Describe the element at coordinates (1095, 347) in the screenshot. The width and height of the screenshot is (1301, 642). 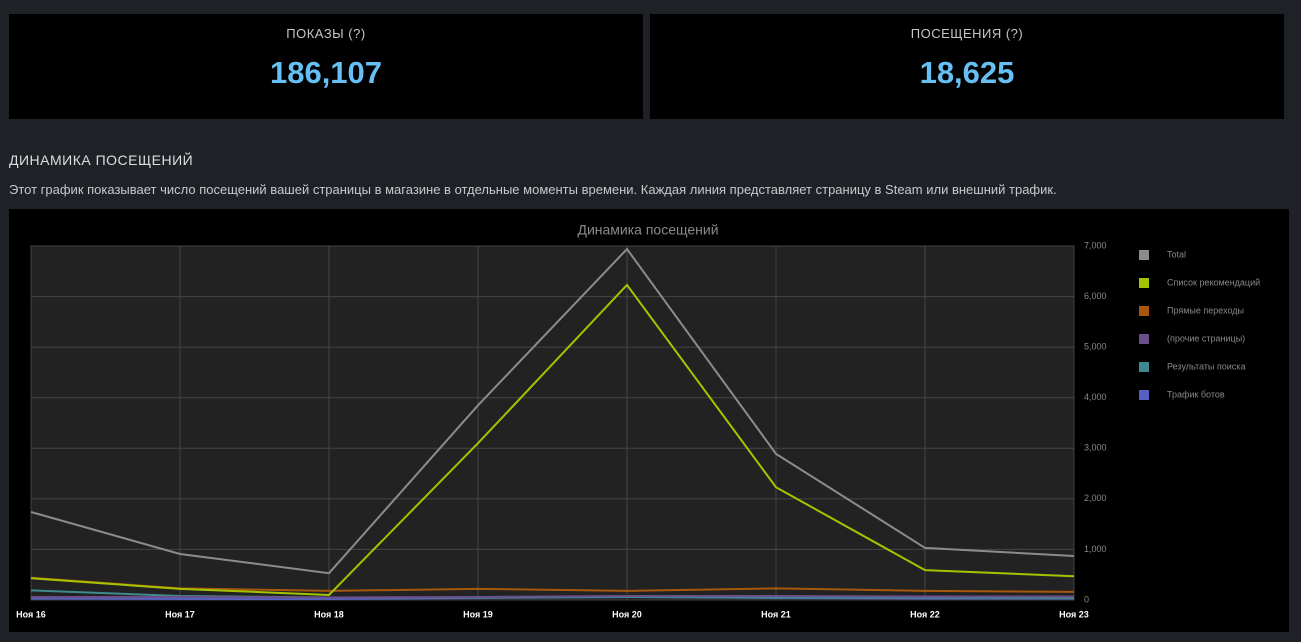
I see `y-tick-label: 5,000` at that location.